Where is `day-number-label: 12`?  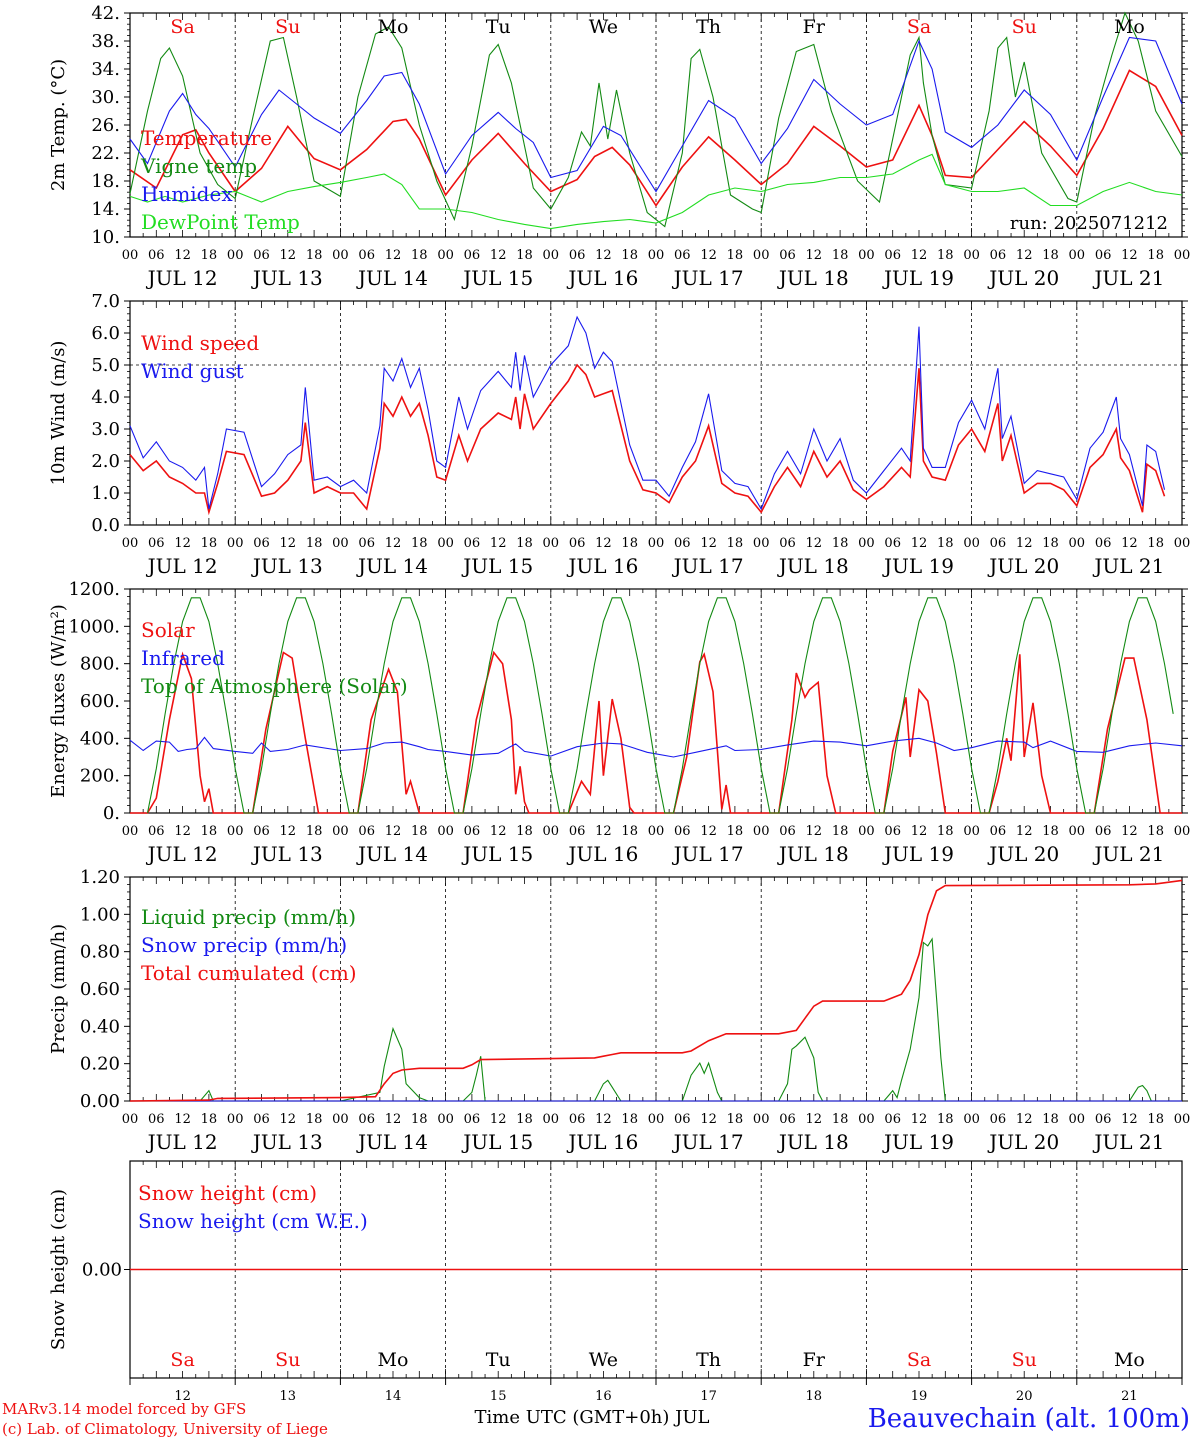
day-number-label: 12 is located at coordinates (182, 1396).